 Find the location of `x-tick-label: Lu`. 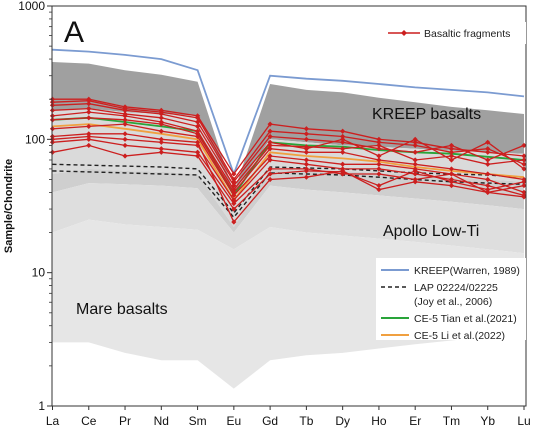

x-tick-label: Lu is located at coordinates (523, 421).